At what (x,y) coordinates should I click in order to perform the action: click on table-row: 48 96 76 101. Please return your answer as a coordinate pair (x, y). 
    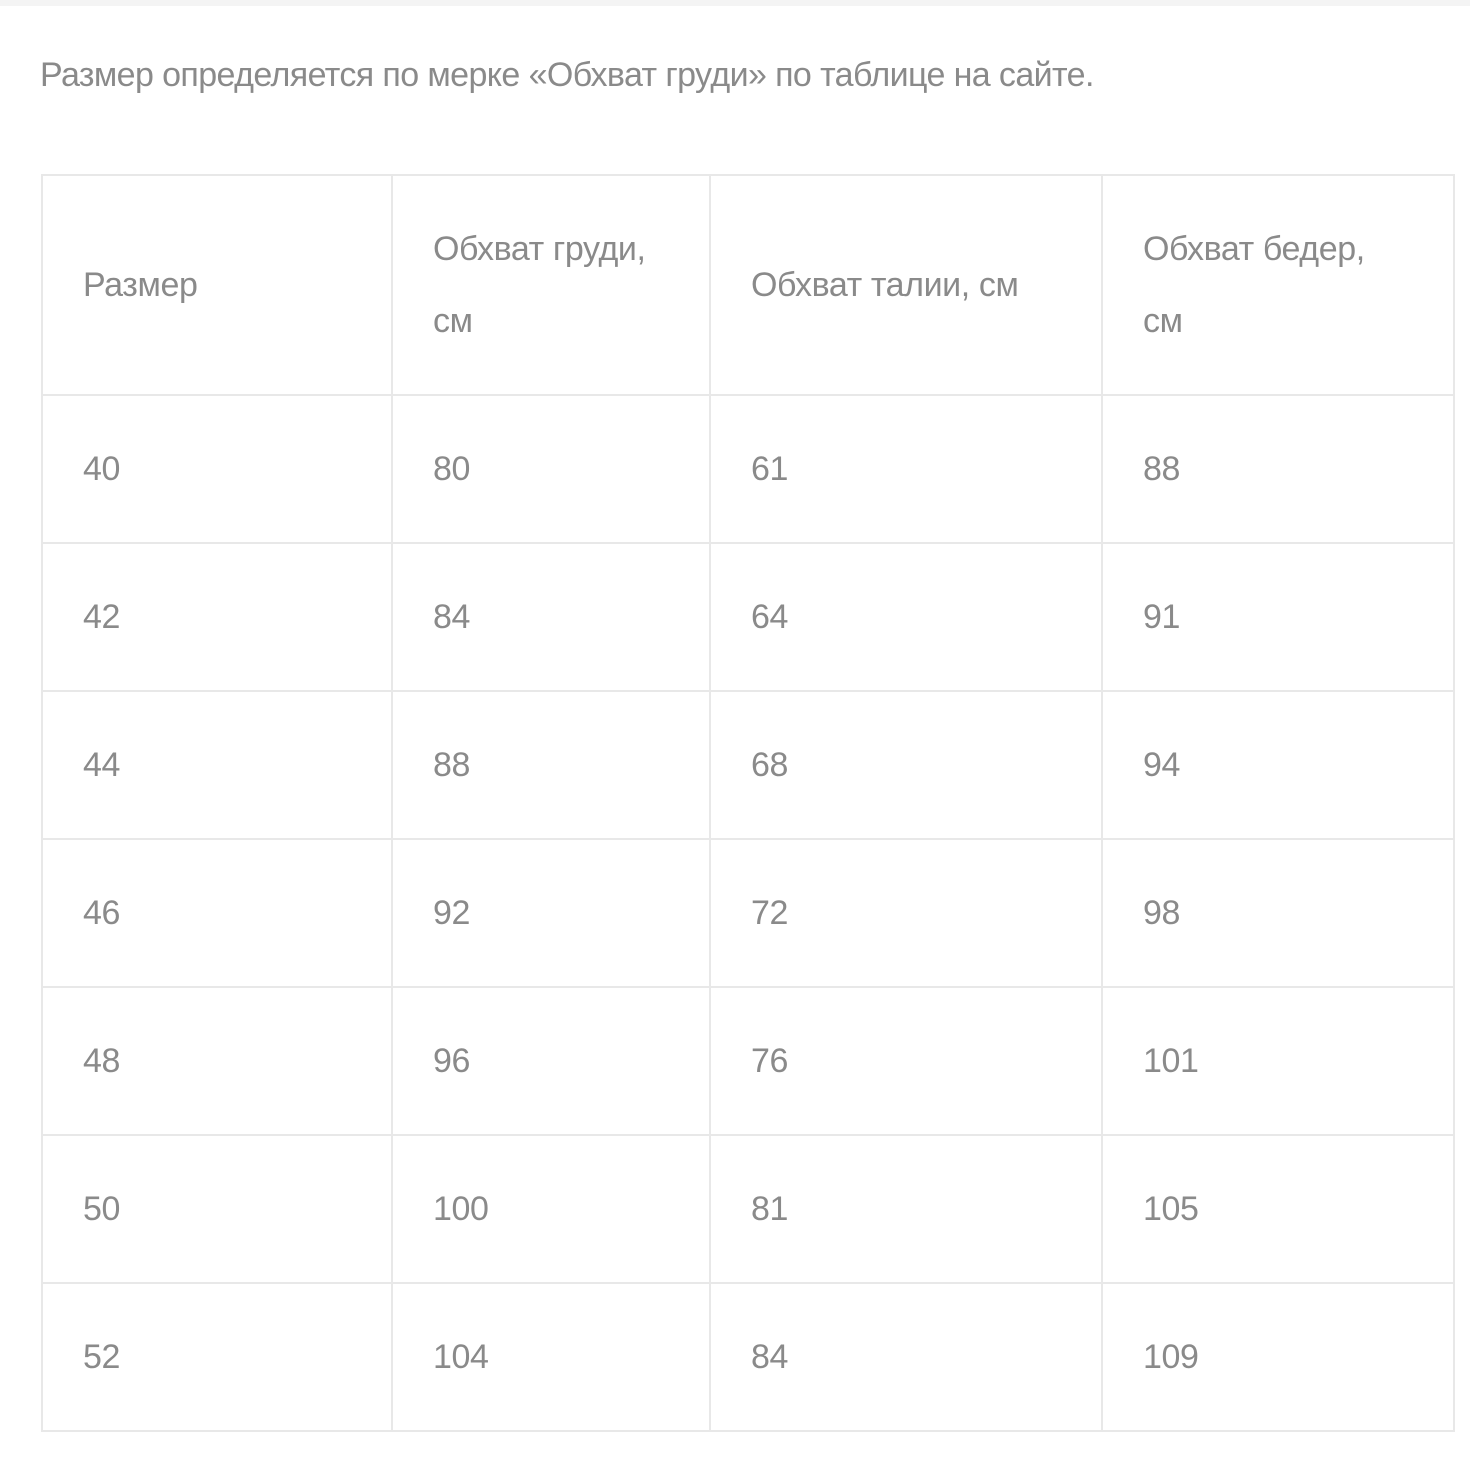
    Looking at the image, I should click on (748, 1061).